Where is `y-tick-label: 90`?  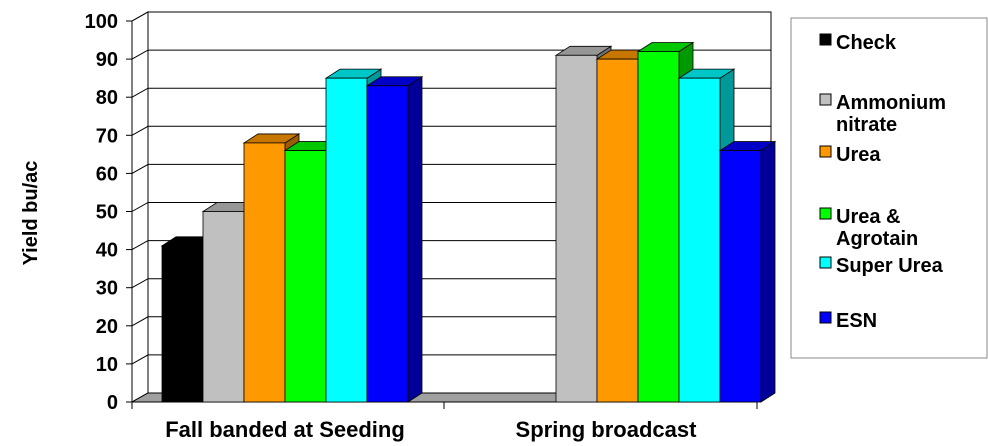 y-tick-label: 90 is located at coordinates (107, 60).